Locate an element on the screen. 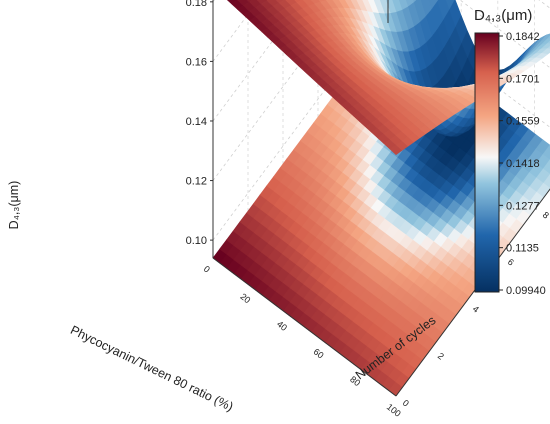 This screenshot has width=550, height=424. z-tick-label: 0.12 is located at coordinates (196, 182).